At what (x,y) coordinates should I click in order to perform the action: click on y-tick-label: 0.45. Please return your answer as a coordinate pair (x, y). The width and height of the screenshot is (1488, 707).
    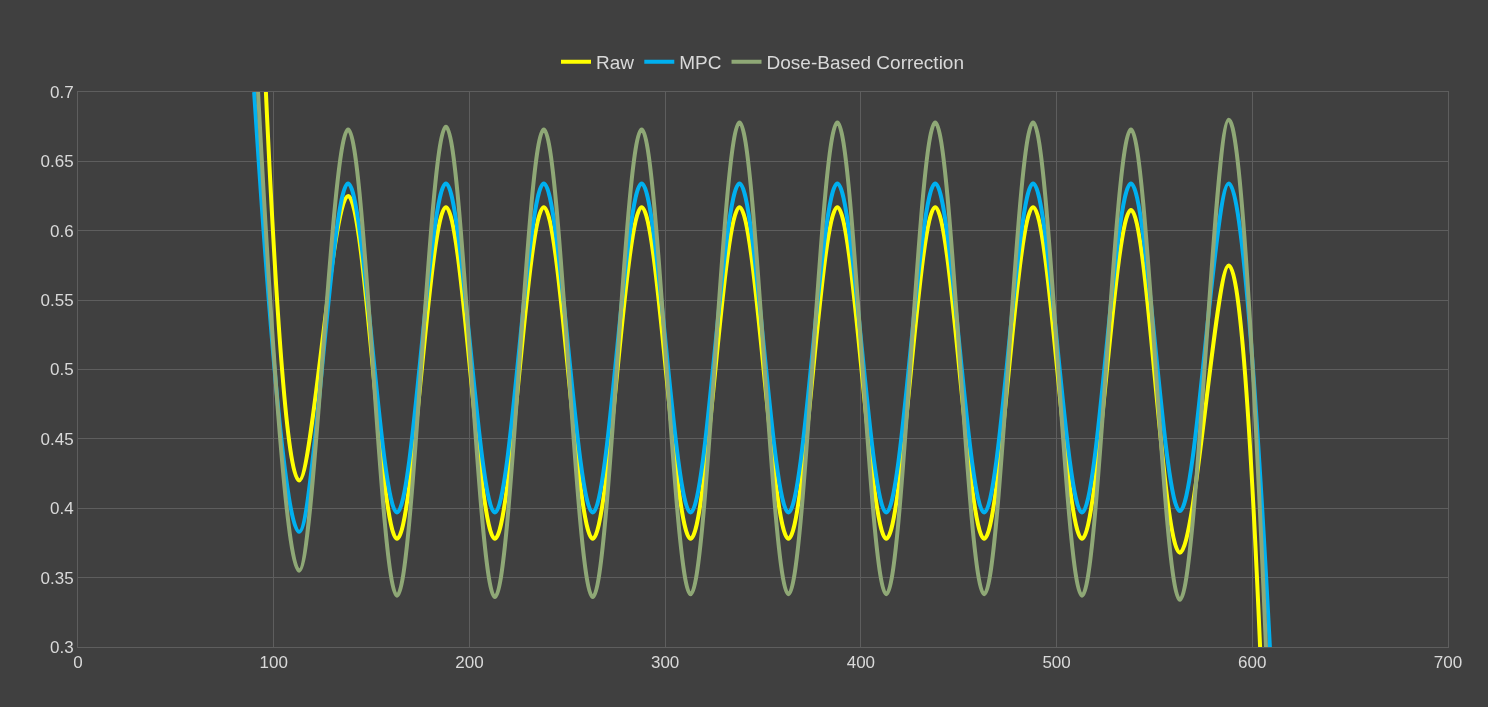
    Looking at the image, I should click on (57, 439).